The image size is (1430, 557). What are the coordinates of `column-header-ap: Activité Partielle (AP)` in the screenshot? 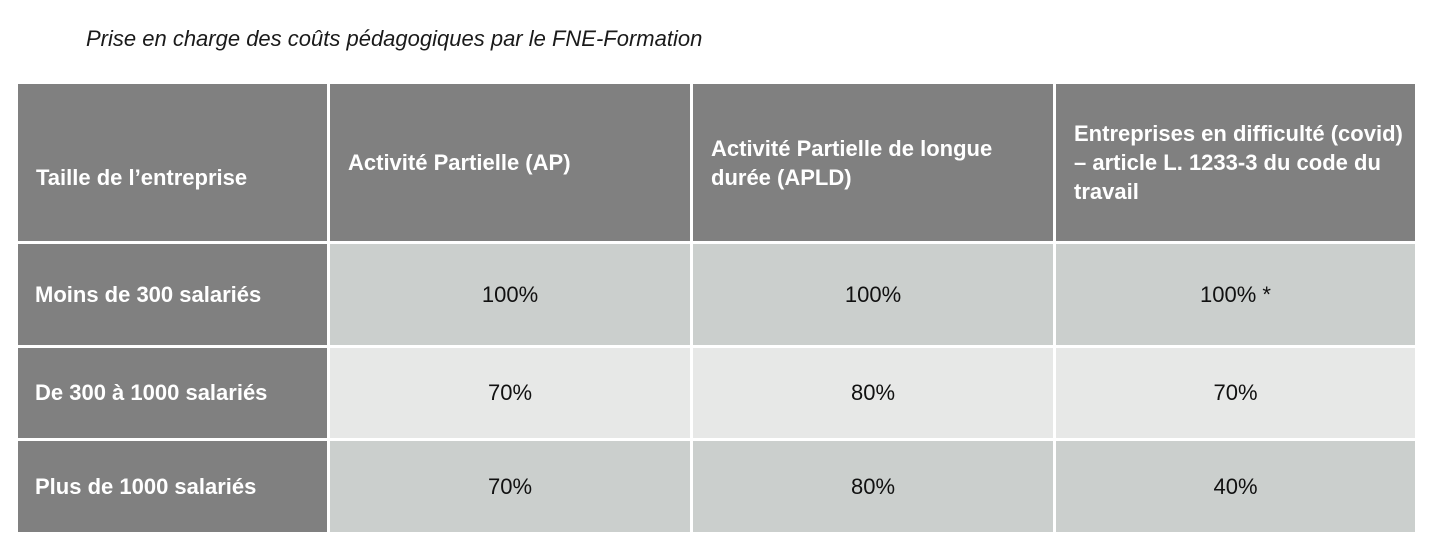 It's located at (510, 162).